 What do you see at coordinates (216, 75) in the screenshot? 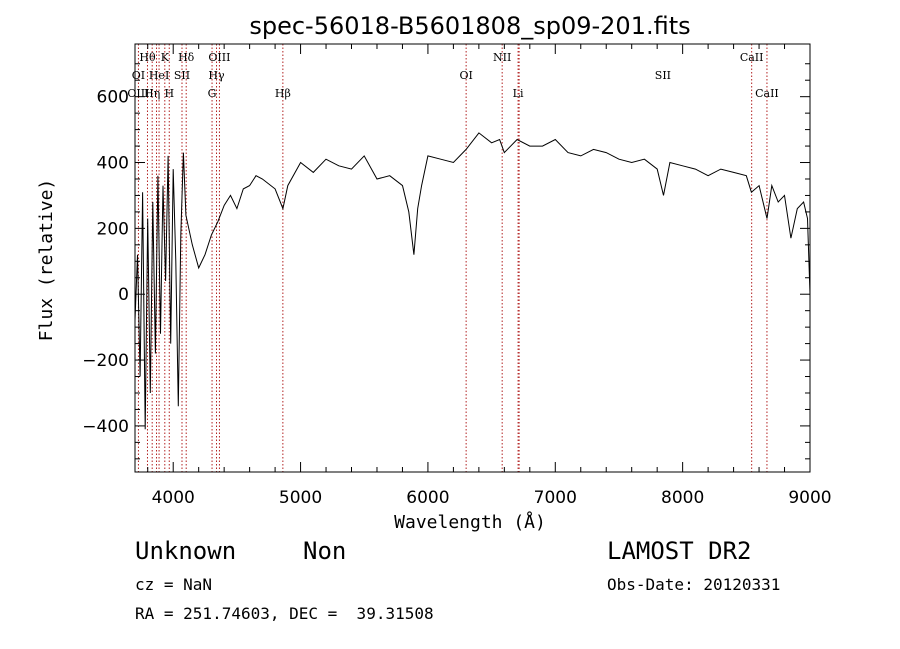
I see `marker-label: Hγ` at bounding box center [216, 75].